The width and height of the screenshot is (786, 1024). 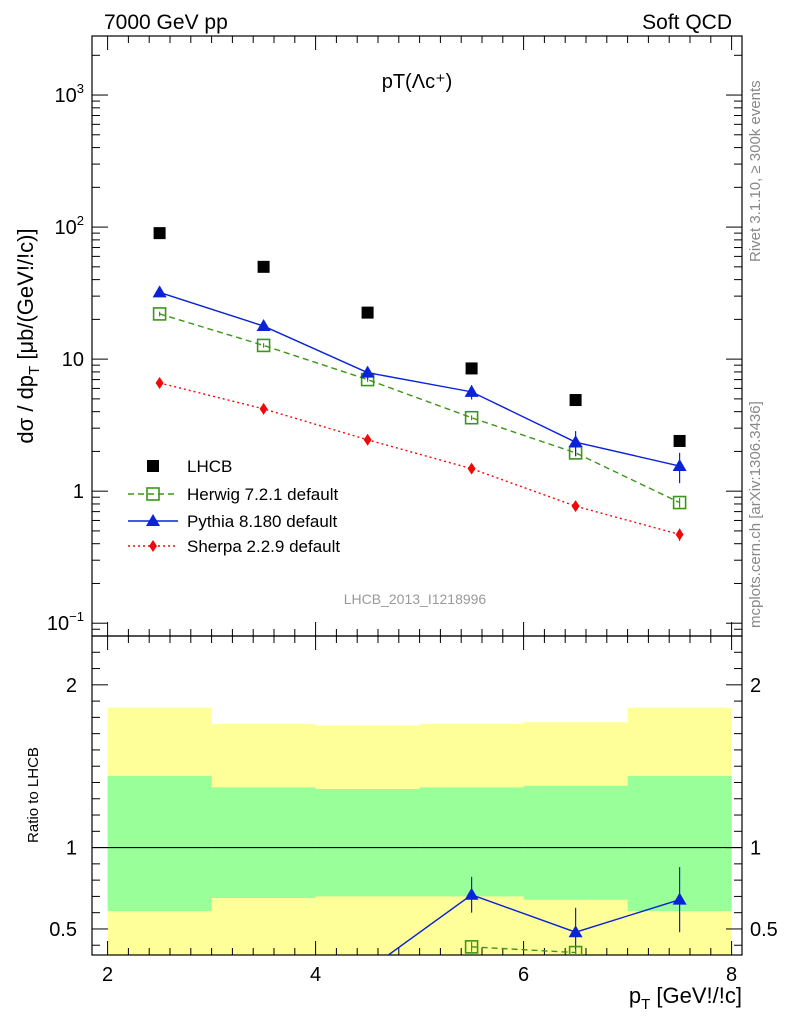 I want to click on ratio-y-tick-label-right: 0.5, so click(x=764, y=930).